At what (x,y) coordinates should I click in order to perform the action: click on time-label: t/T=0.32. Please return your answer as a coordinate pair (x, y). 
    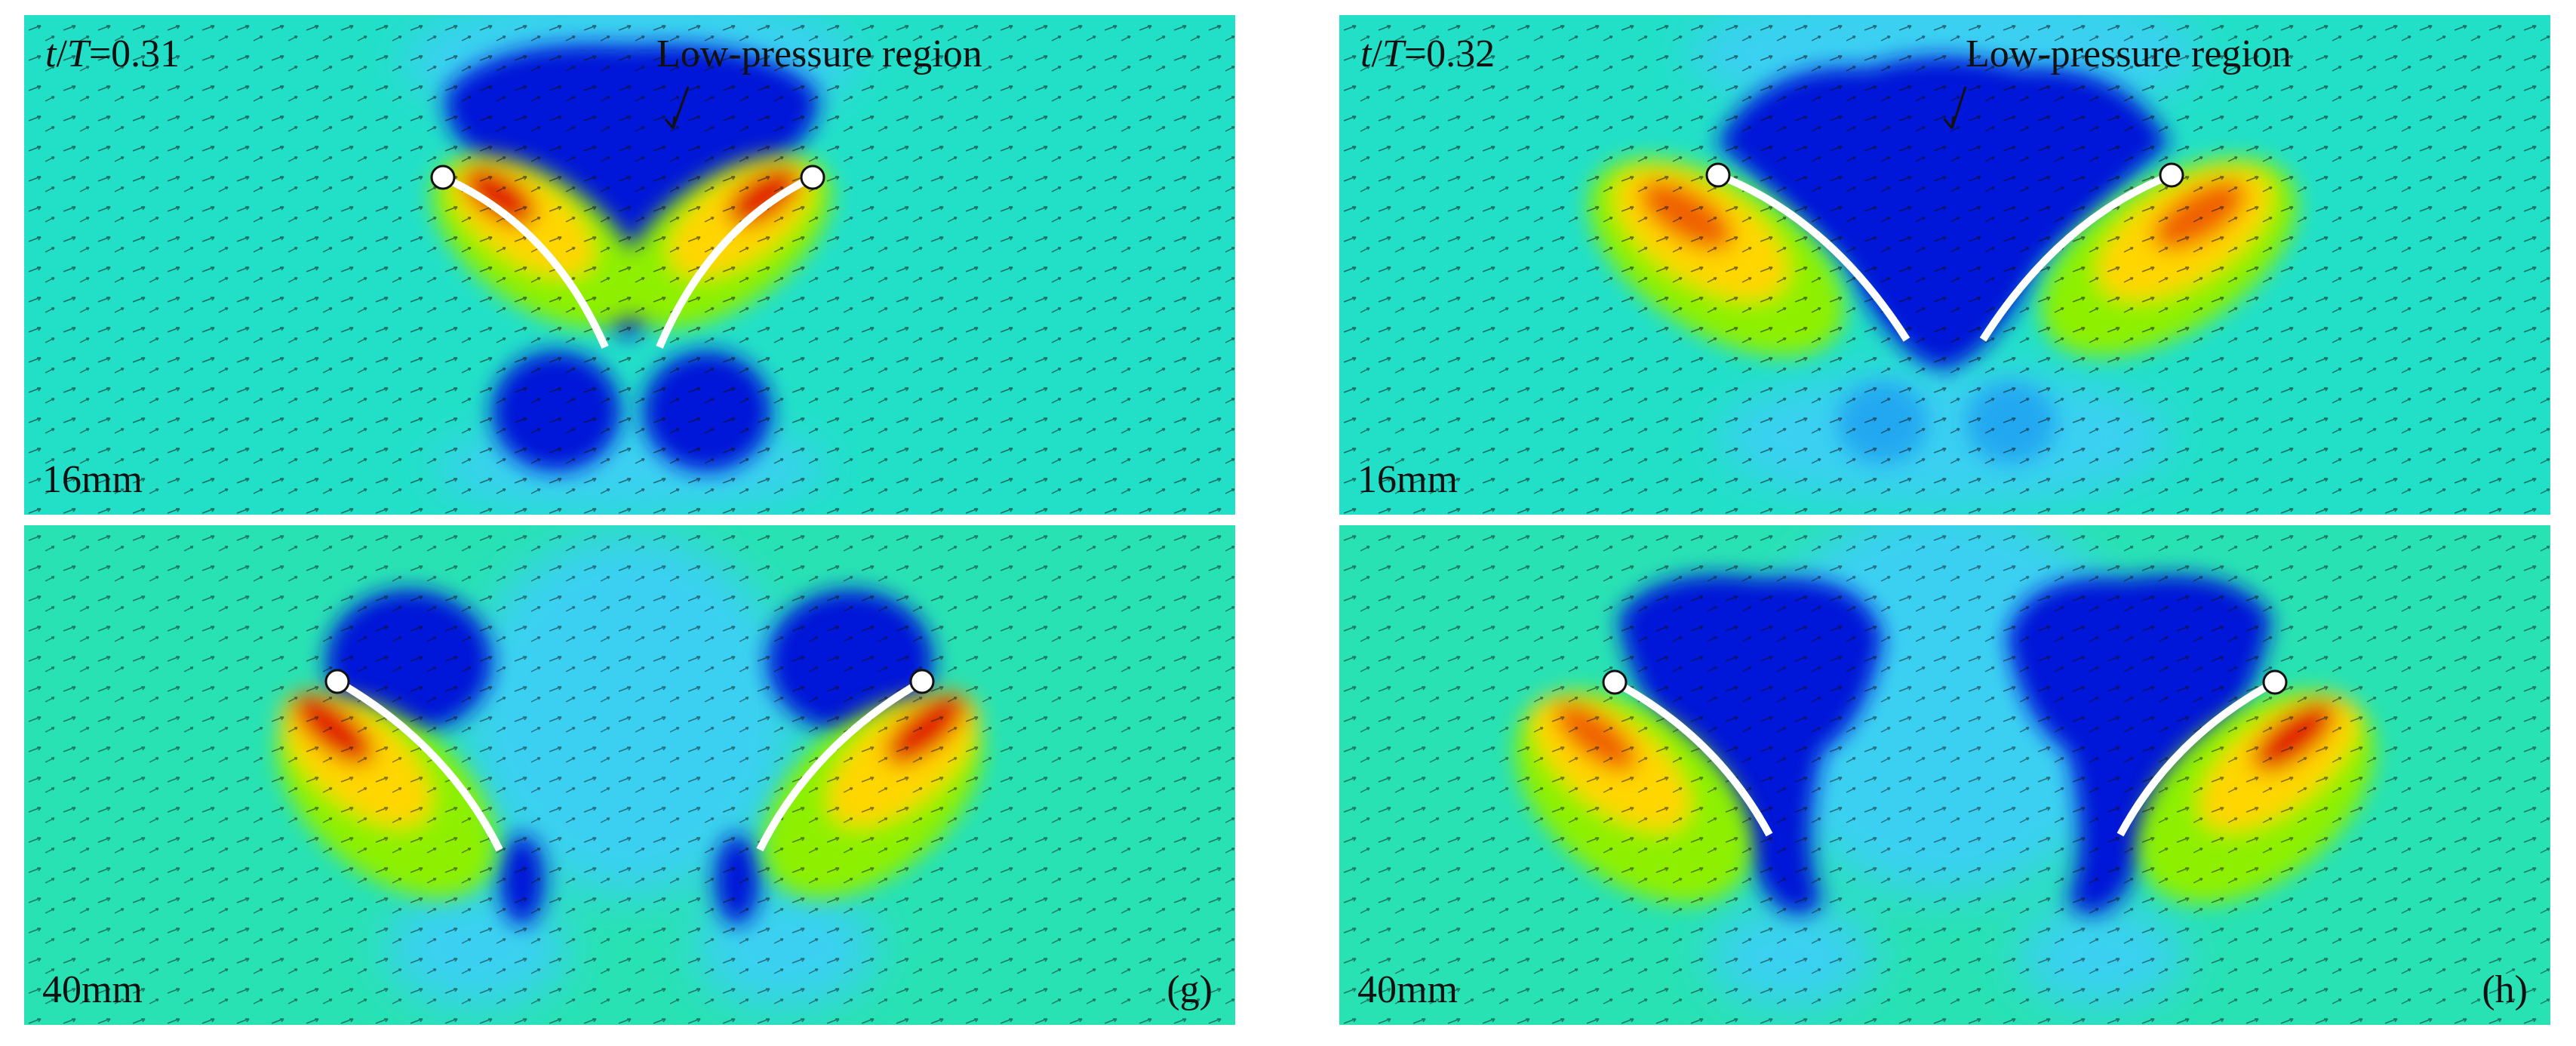
    Looking at the image, I should click on (1427, 54).